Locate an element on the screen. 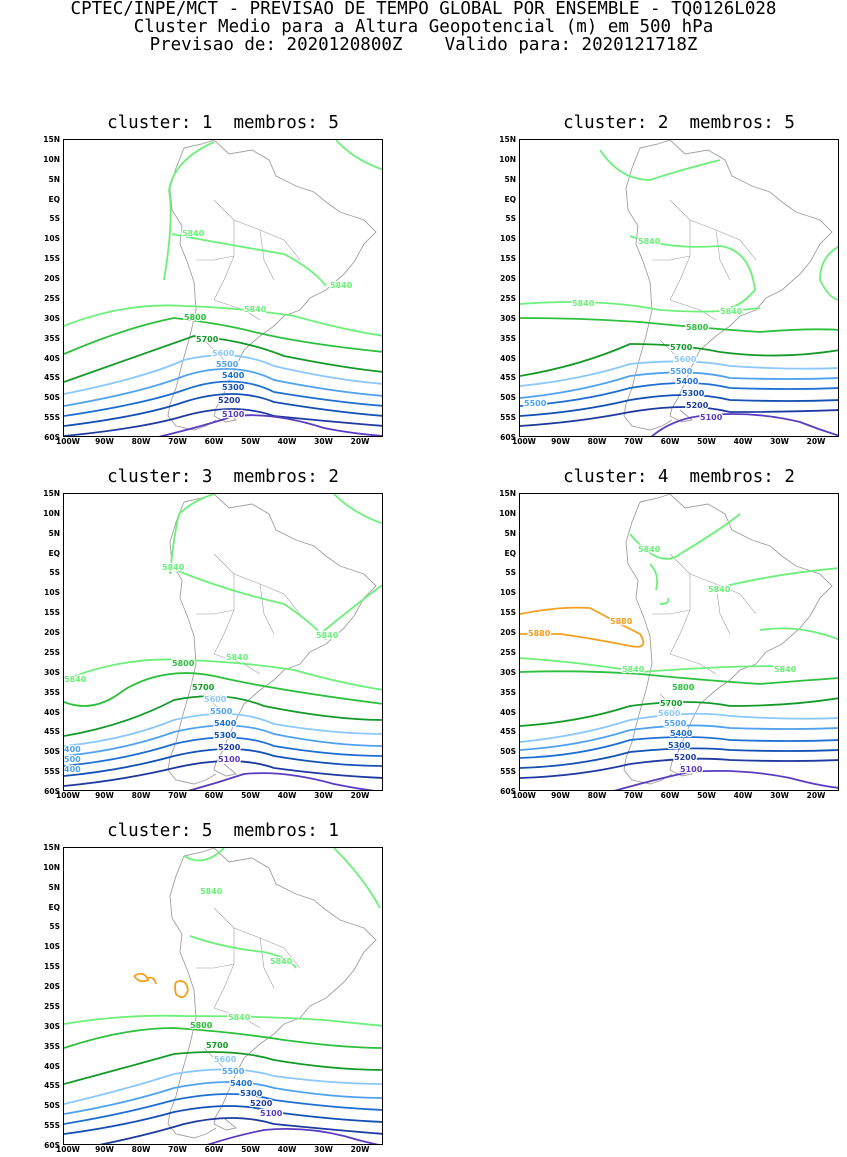  contour-label: 5880 is located at coordinates (621, 621).